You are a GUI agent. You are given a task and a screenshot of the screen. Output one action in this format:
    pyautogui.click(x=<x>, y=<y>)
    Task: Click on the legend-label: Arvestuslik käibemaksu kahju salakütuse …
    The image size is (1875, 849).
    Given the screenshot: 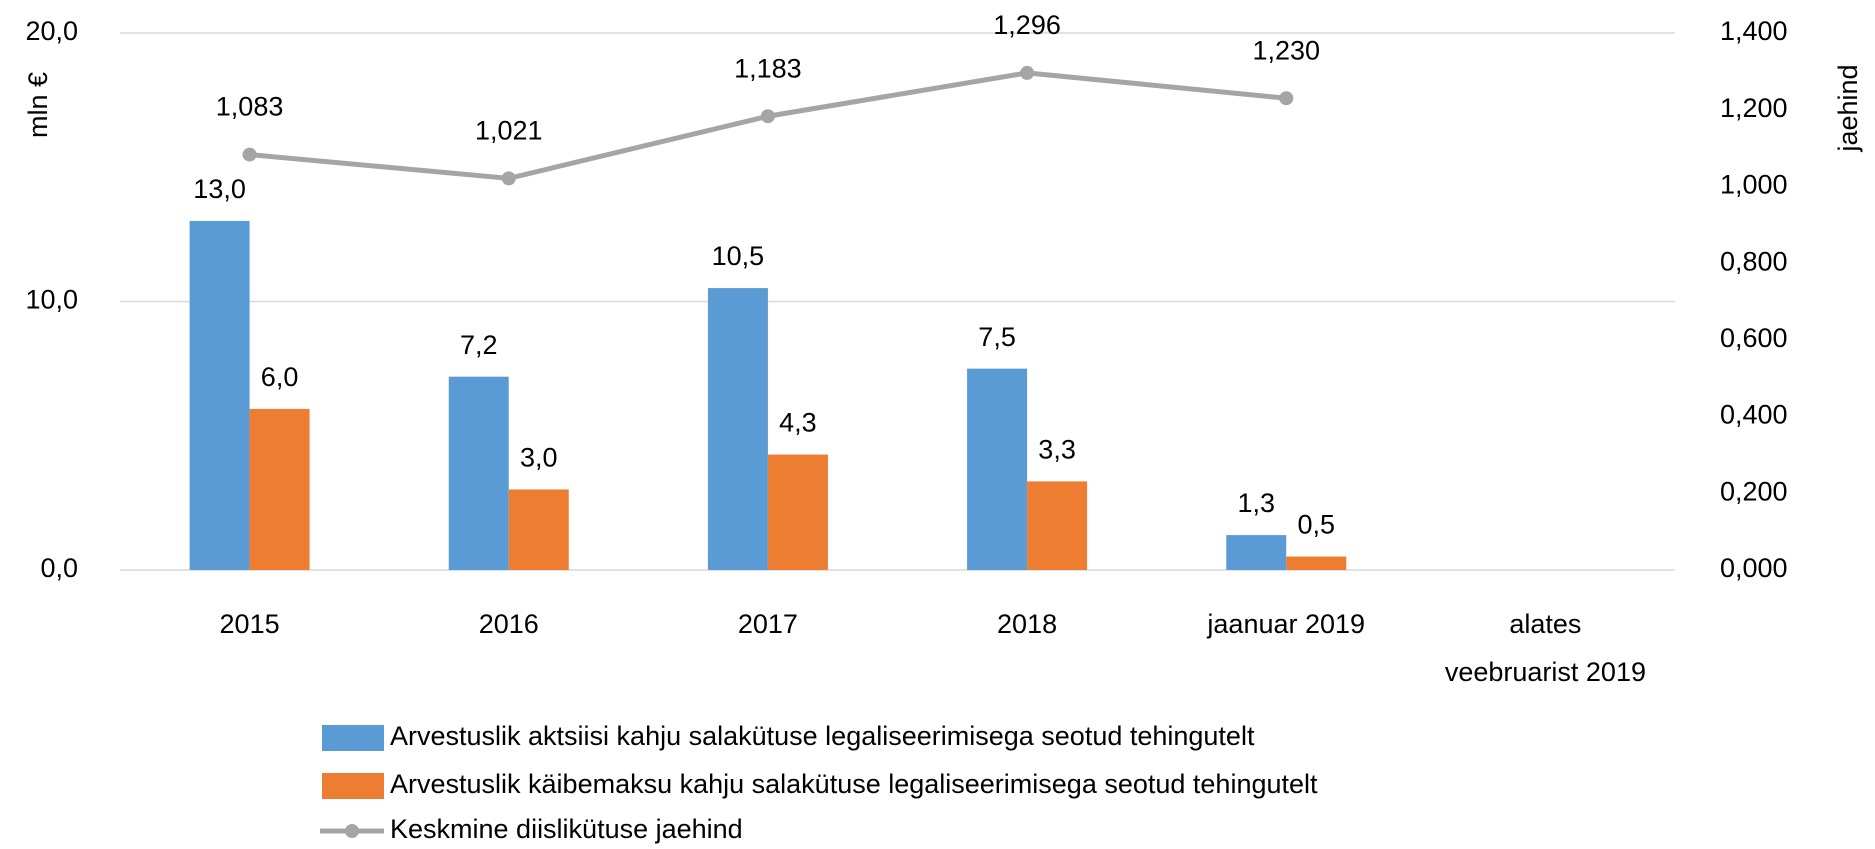 What is the action you would take?
    pyautogui.click(x=854, y=784)
    